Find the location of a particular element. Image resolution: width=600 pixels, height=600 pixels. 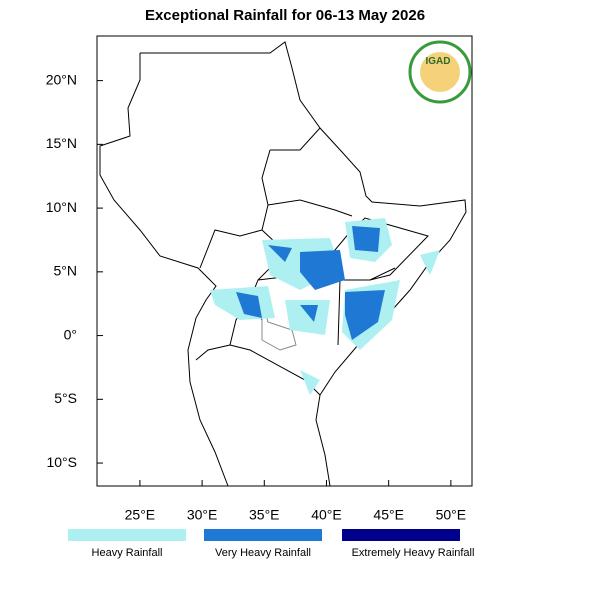

x-tick-label: 40°E is located at coordinates (326, 515).